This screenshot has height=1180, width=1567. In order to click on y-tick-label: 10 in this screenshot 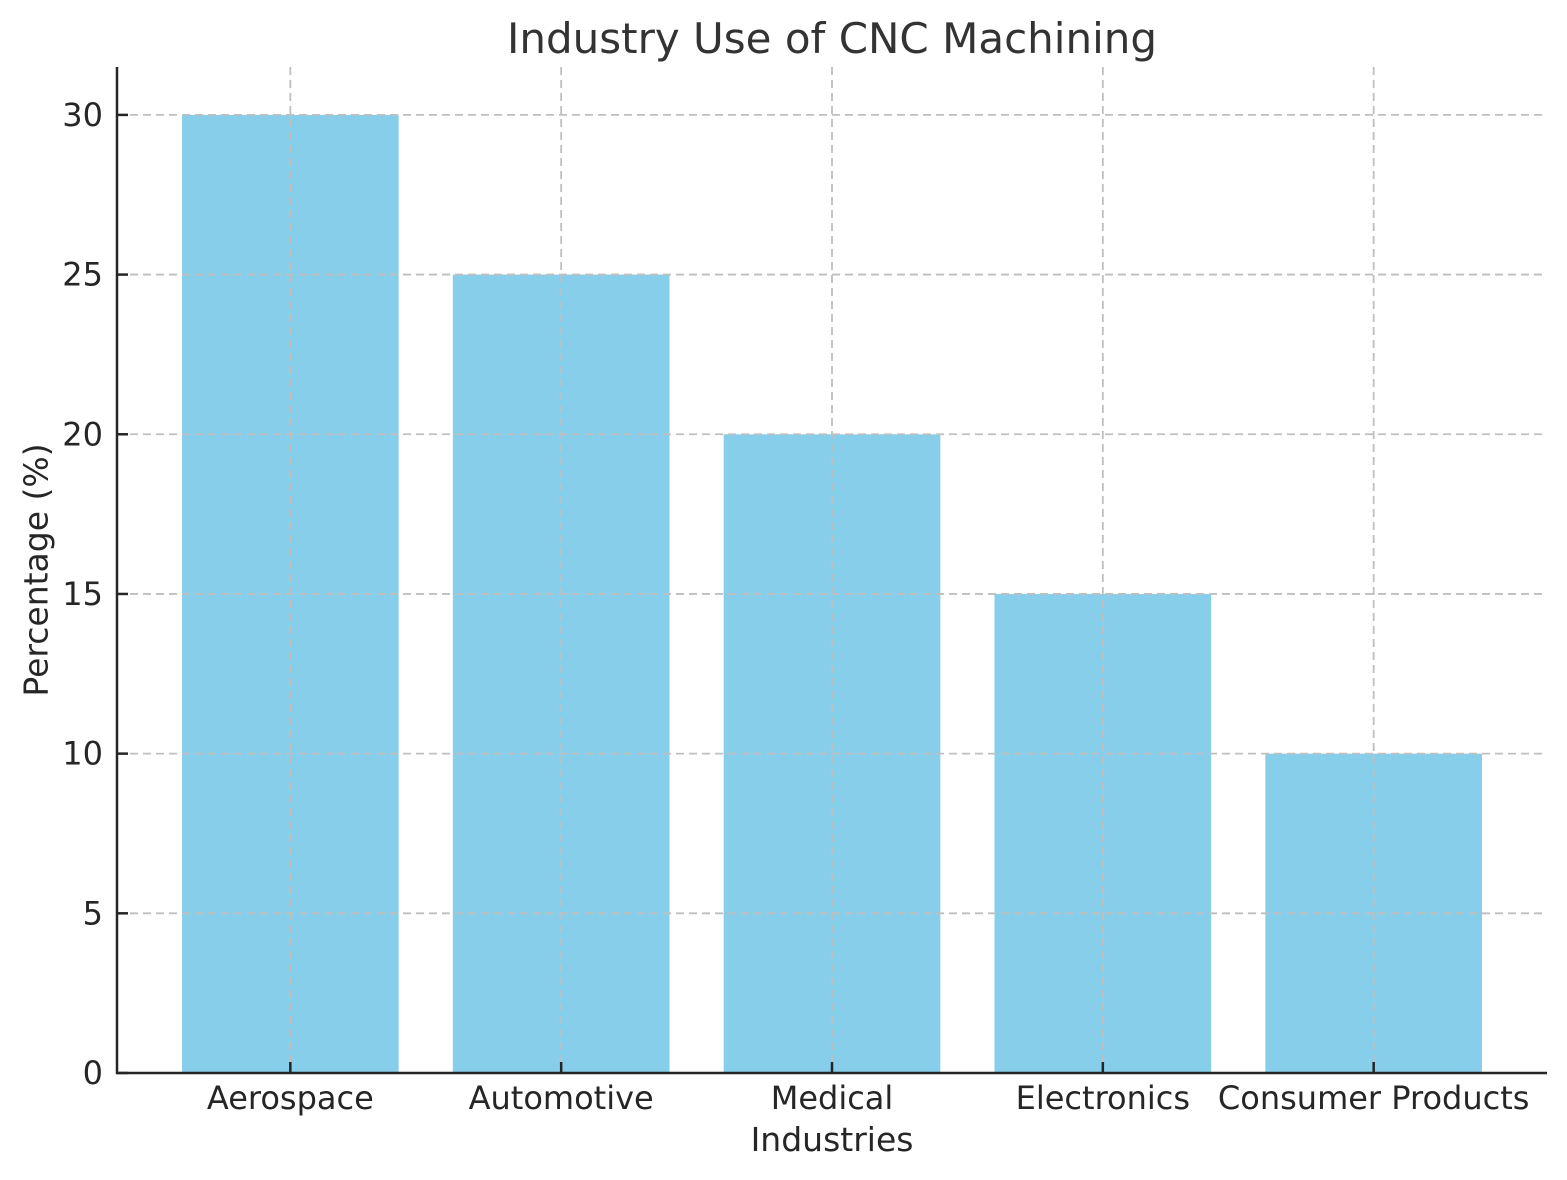, I will do `click(82, 754)`.